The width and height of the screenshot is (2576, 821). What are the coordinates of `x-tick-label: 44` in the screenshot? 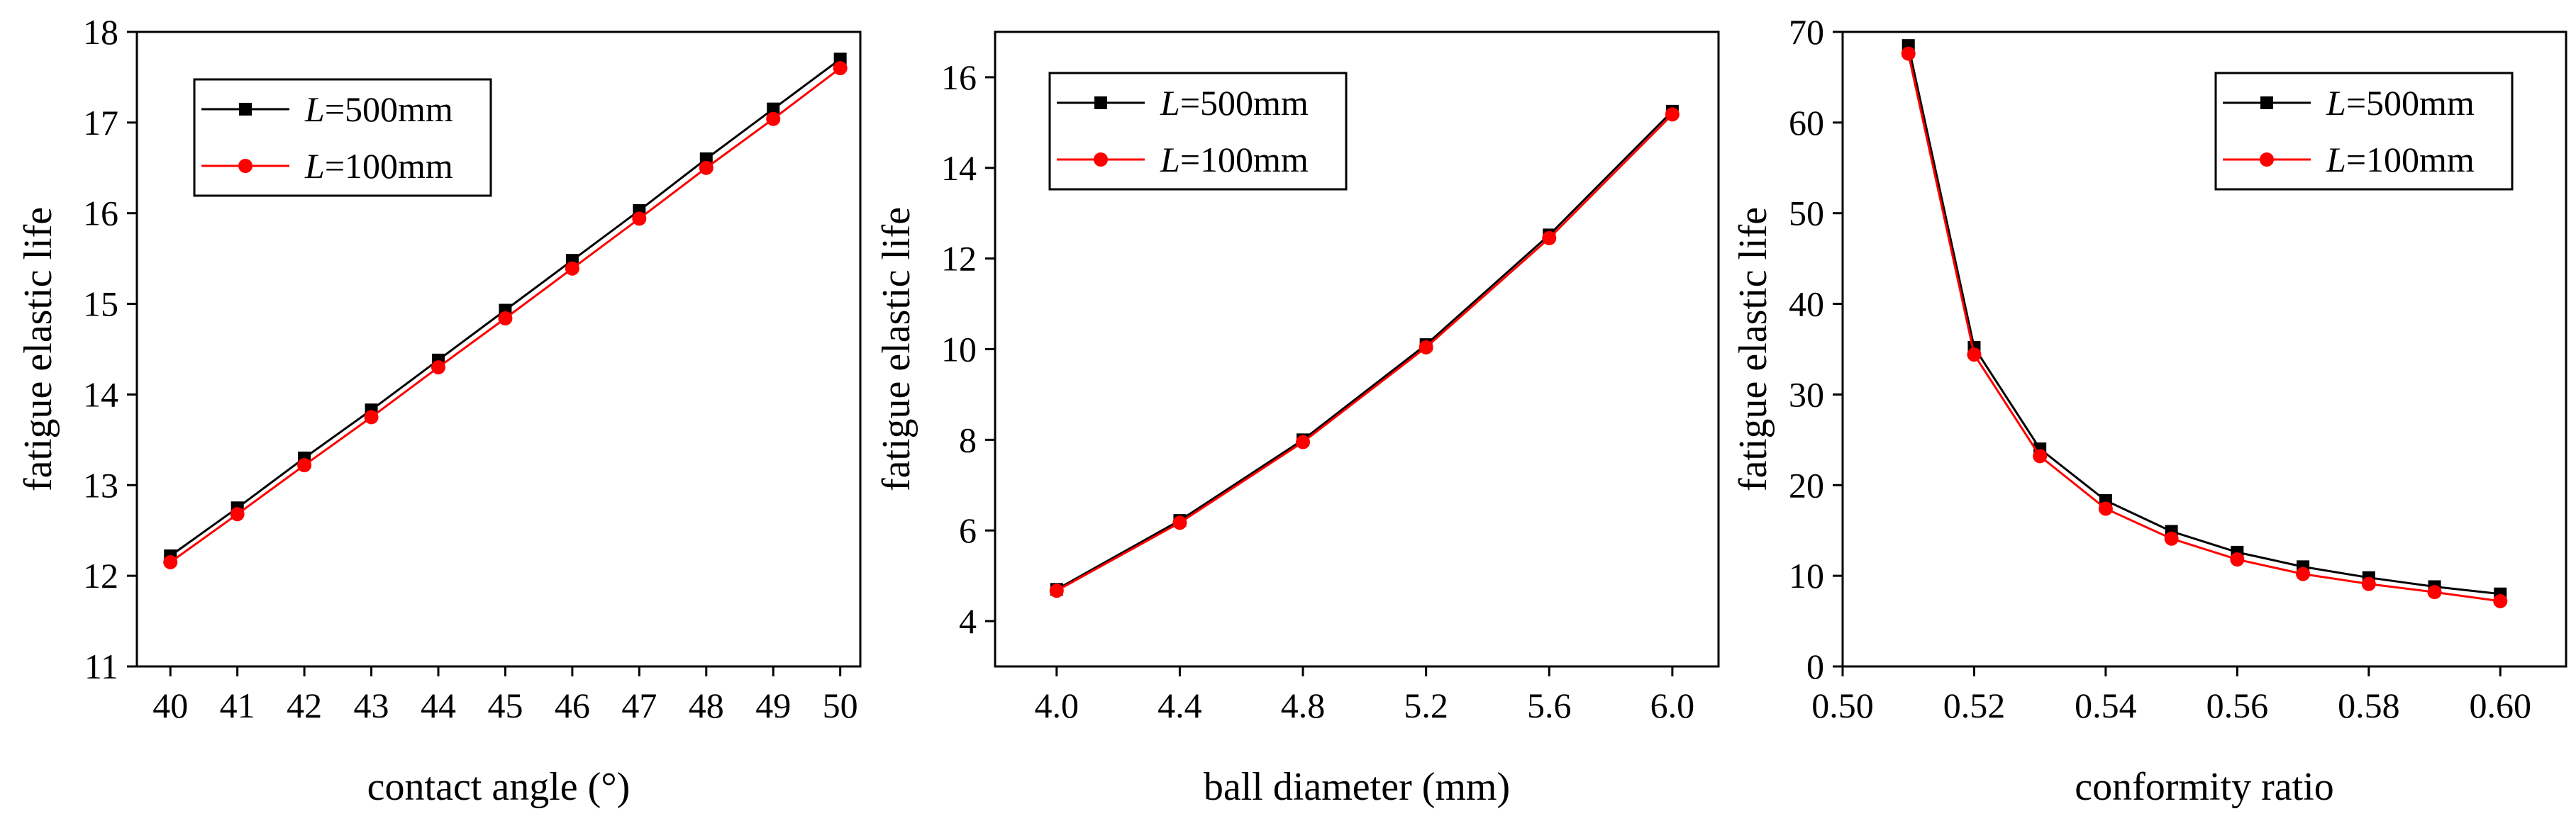 It's located at (438, 705).